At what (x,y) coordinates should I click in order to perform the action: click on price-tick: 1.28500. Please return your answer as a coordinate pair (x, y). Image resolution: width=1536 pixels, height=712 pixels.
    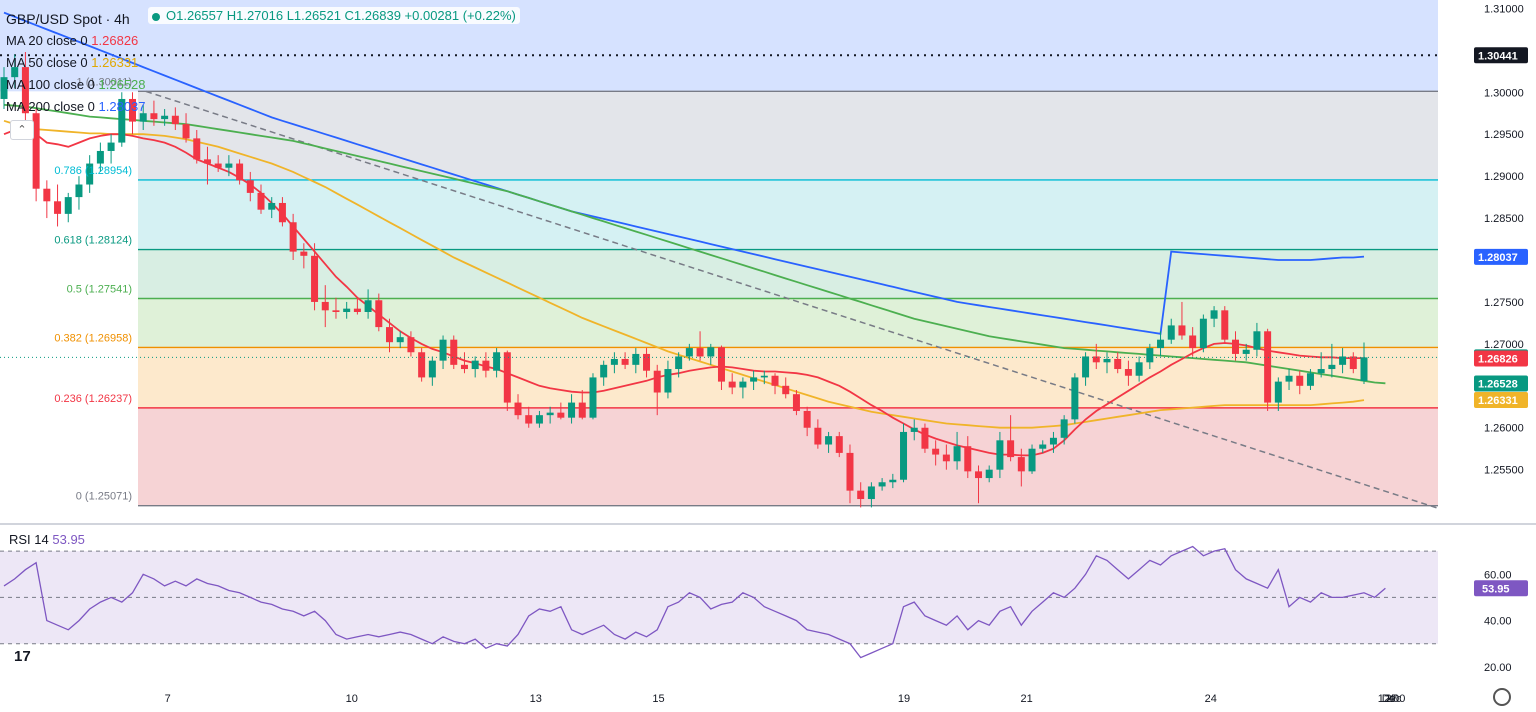
    Looking at the image, I should click on (1504, 219).